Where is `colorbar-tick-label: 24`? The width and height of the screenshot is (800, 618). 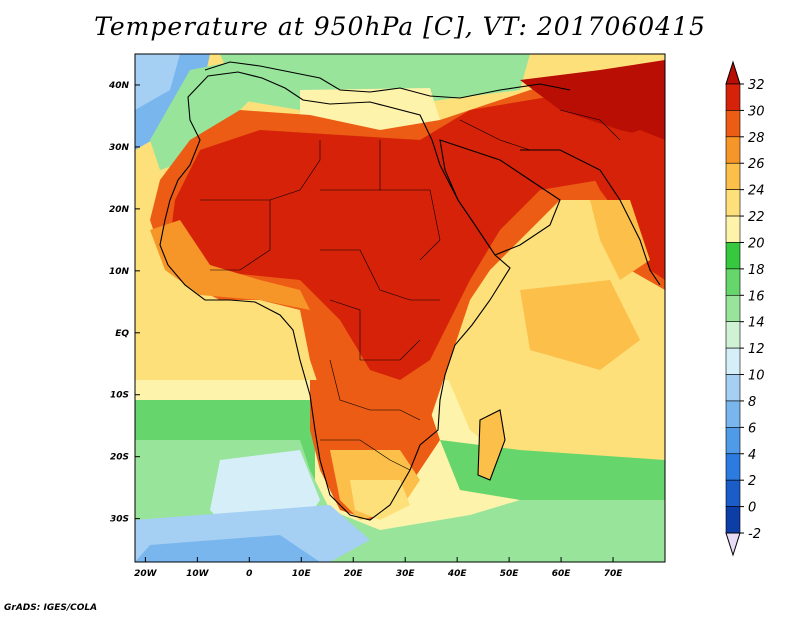 colorbar-tick-label: 24 is located at coordinates (756, 191).